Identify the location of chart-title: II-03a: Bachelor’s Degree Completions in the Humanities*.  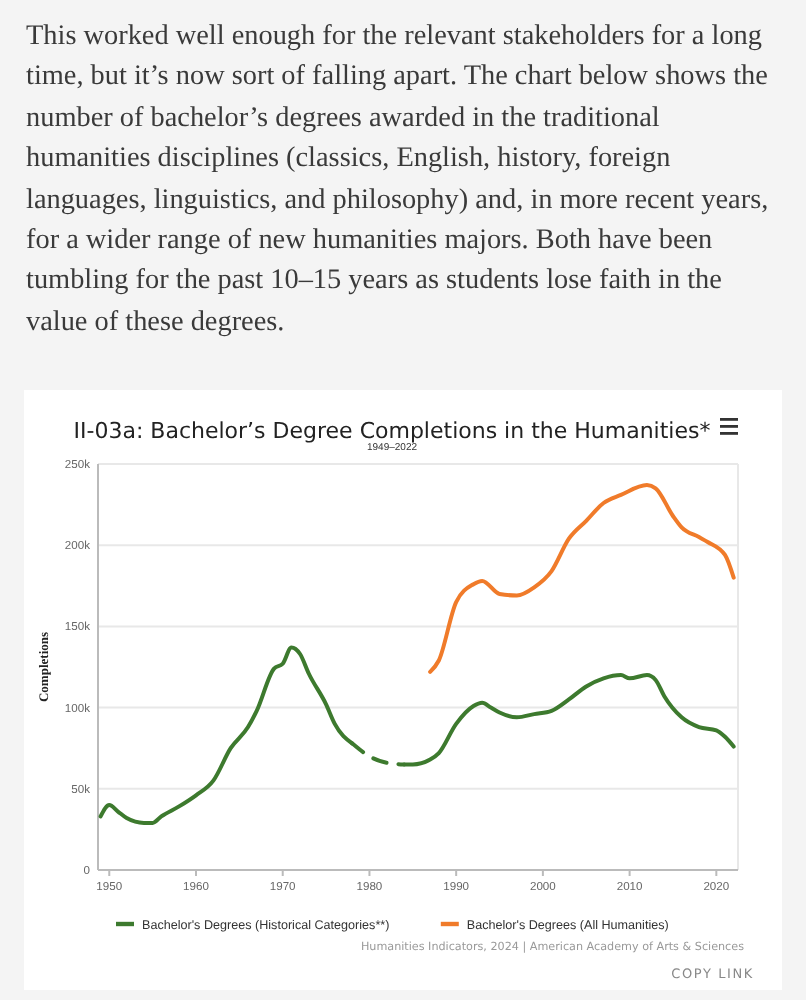
(392, 431).